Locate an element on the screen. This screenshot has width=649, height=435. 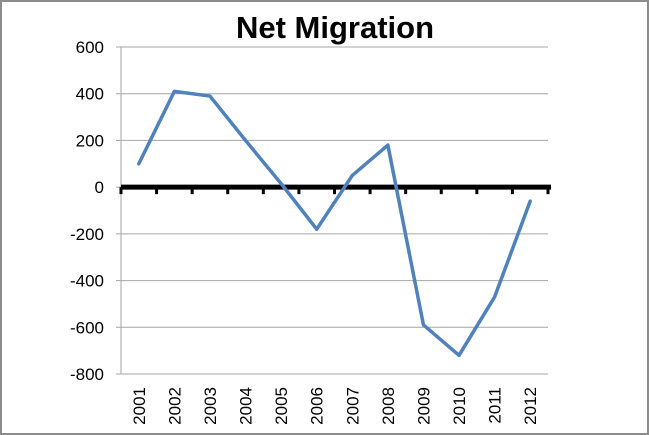
x-tick-label: 2004 is located at coordinates (246, 406).